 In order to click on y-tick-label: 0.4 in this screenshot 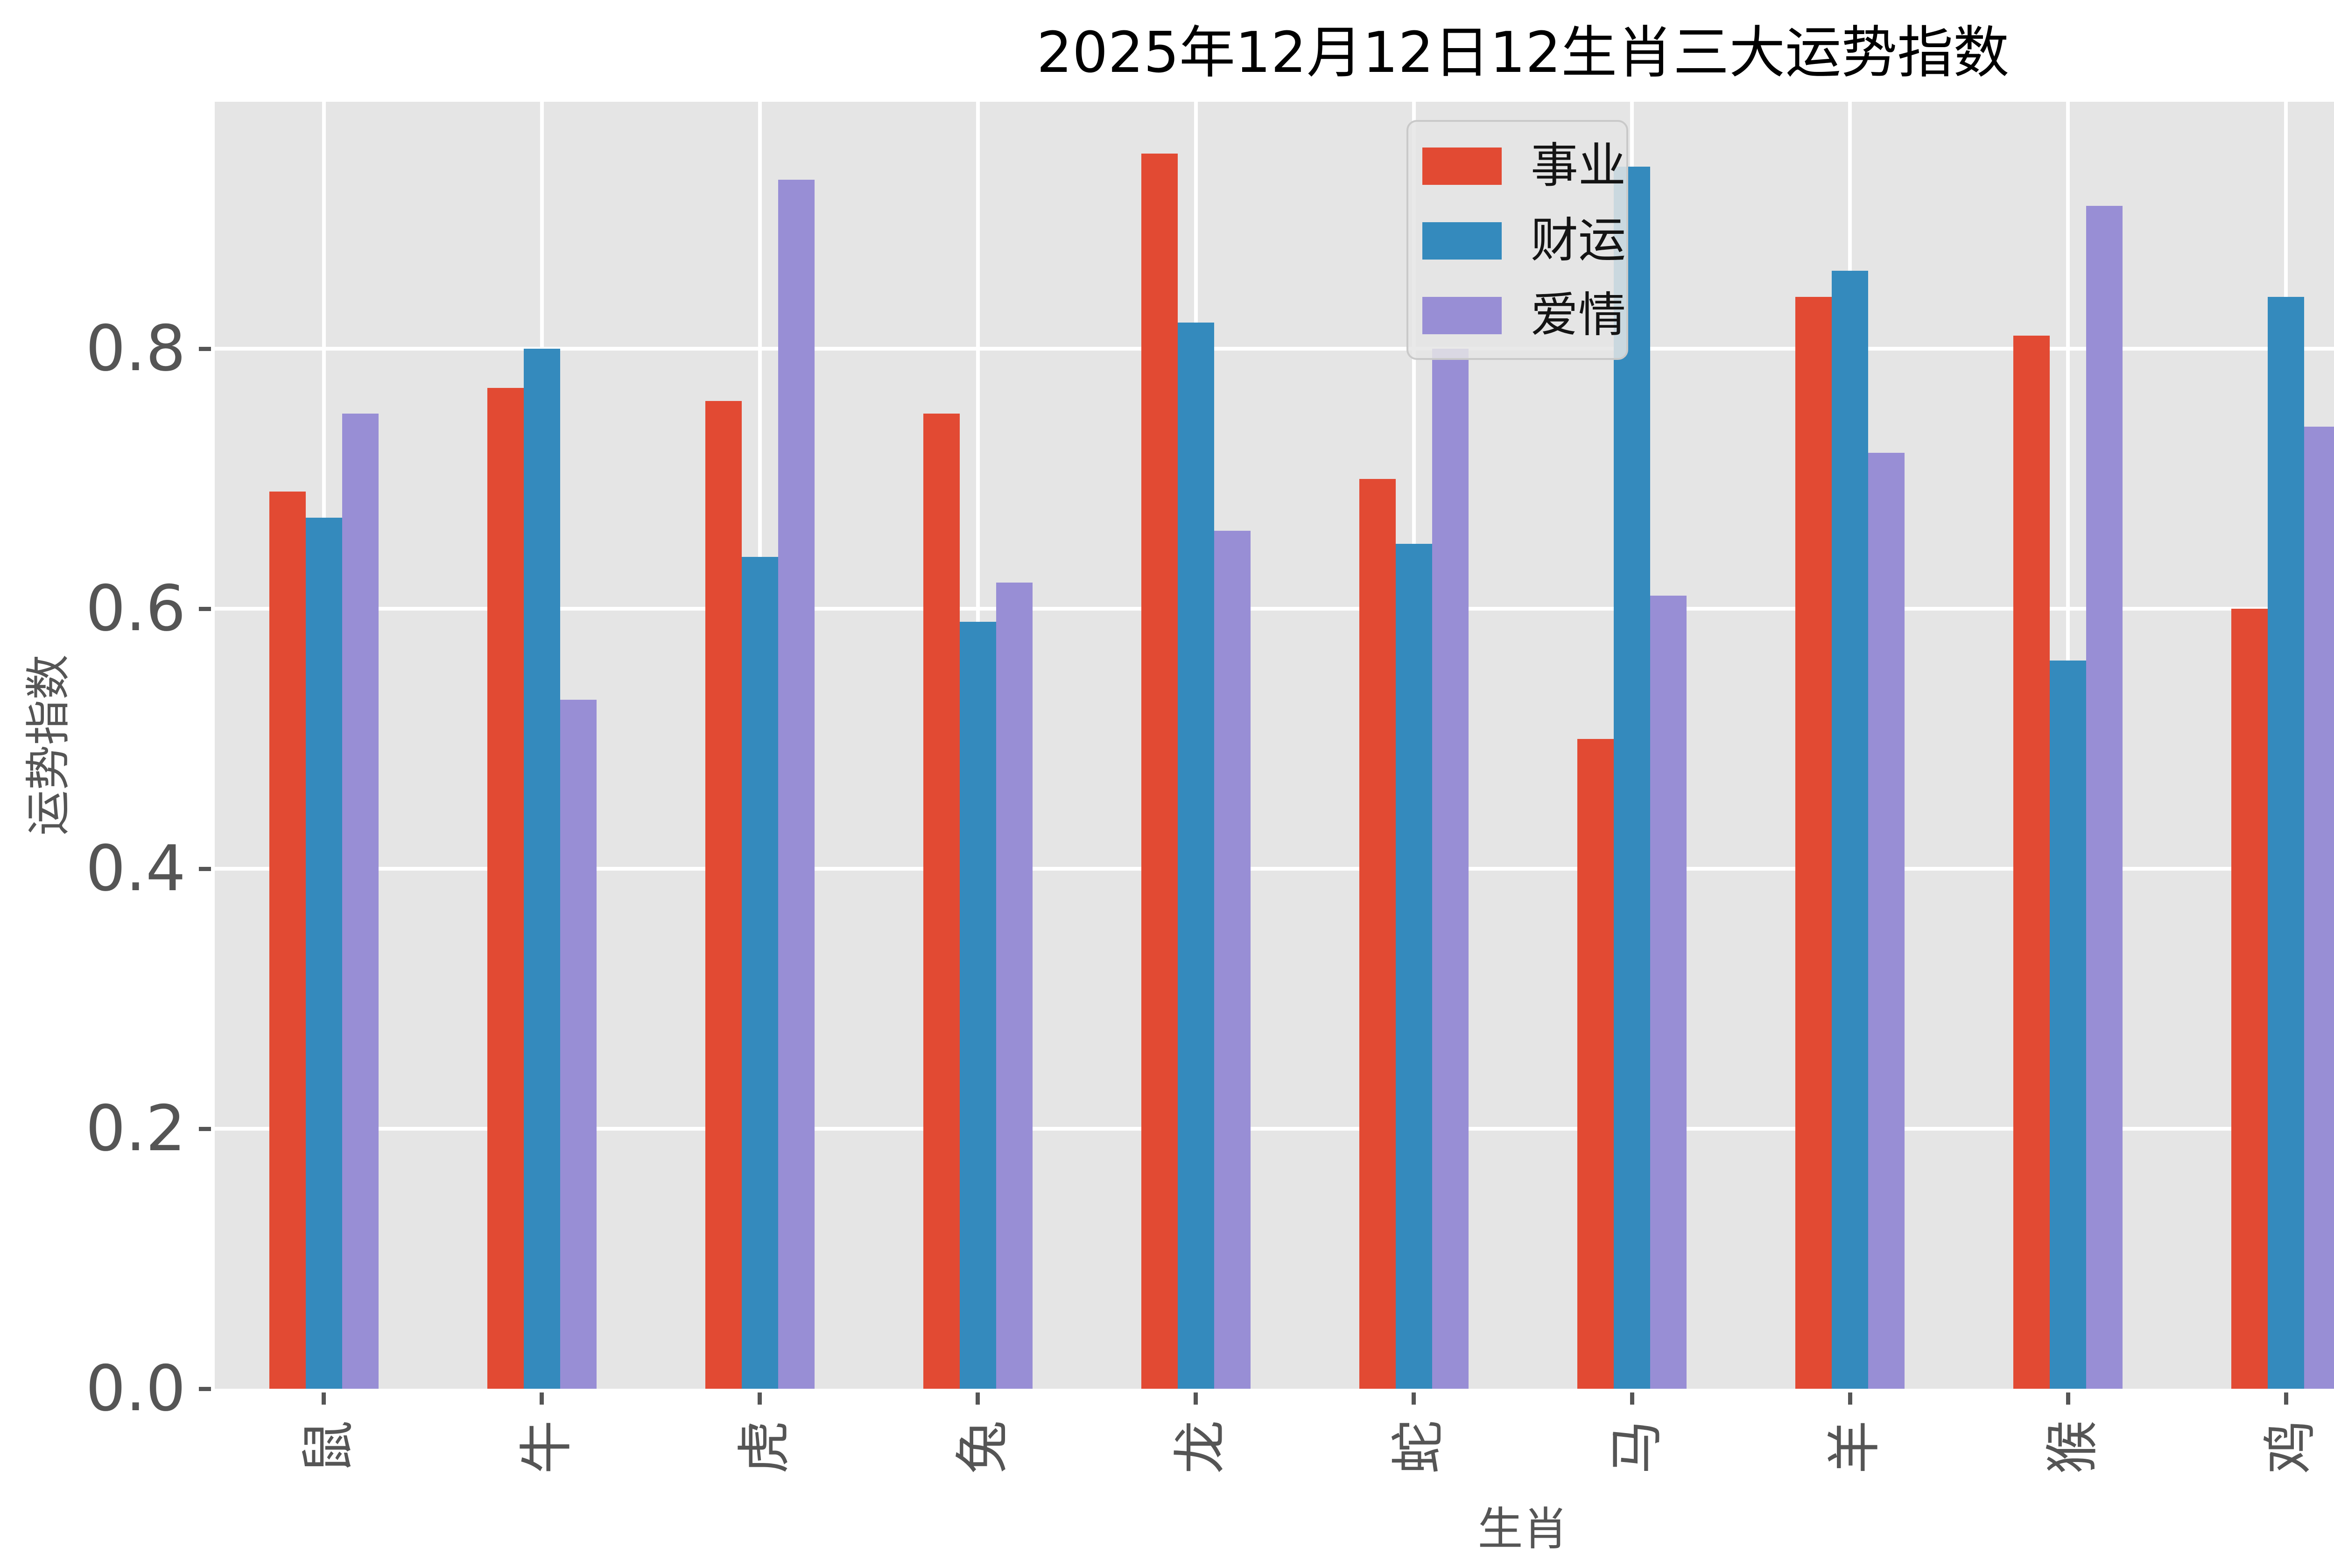, I will do `click(135, 869)`.